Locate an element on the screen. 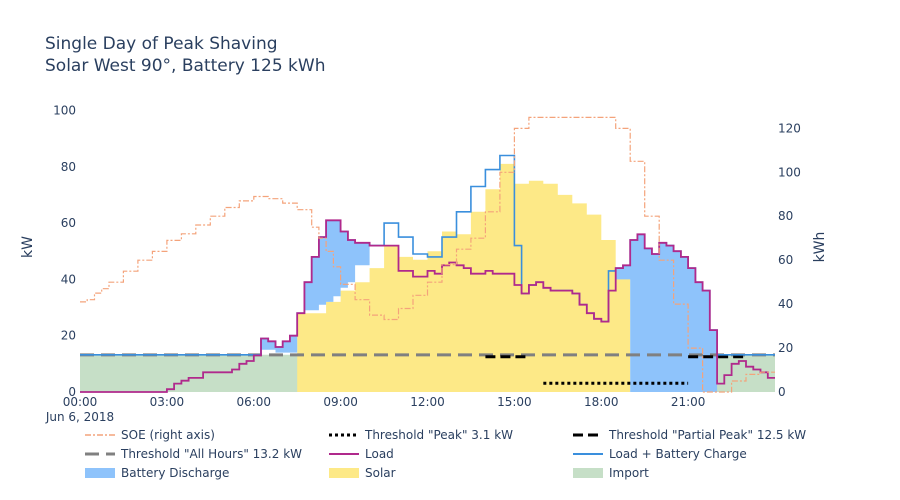 The width and height of the screenshot is (900, 500). y-tick-label: 100 is located at coordinates (64, 110).